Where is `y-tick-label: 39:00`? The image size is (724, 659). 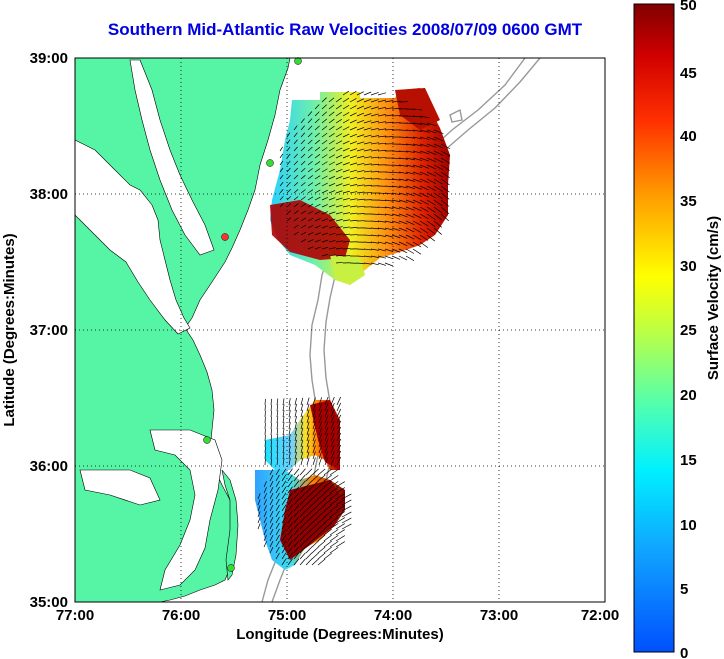 y-tick-label: 39:00 is located at coordinates (49, 58).